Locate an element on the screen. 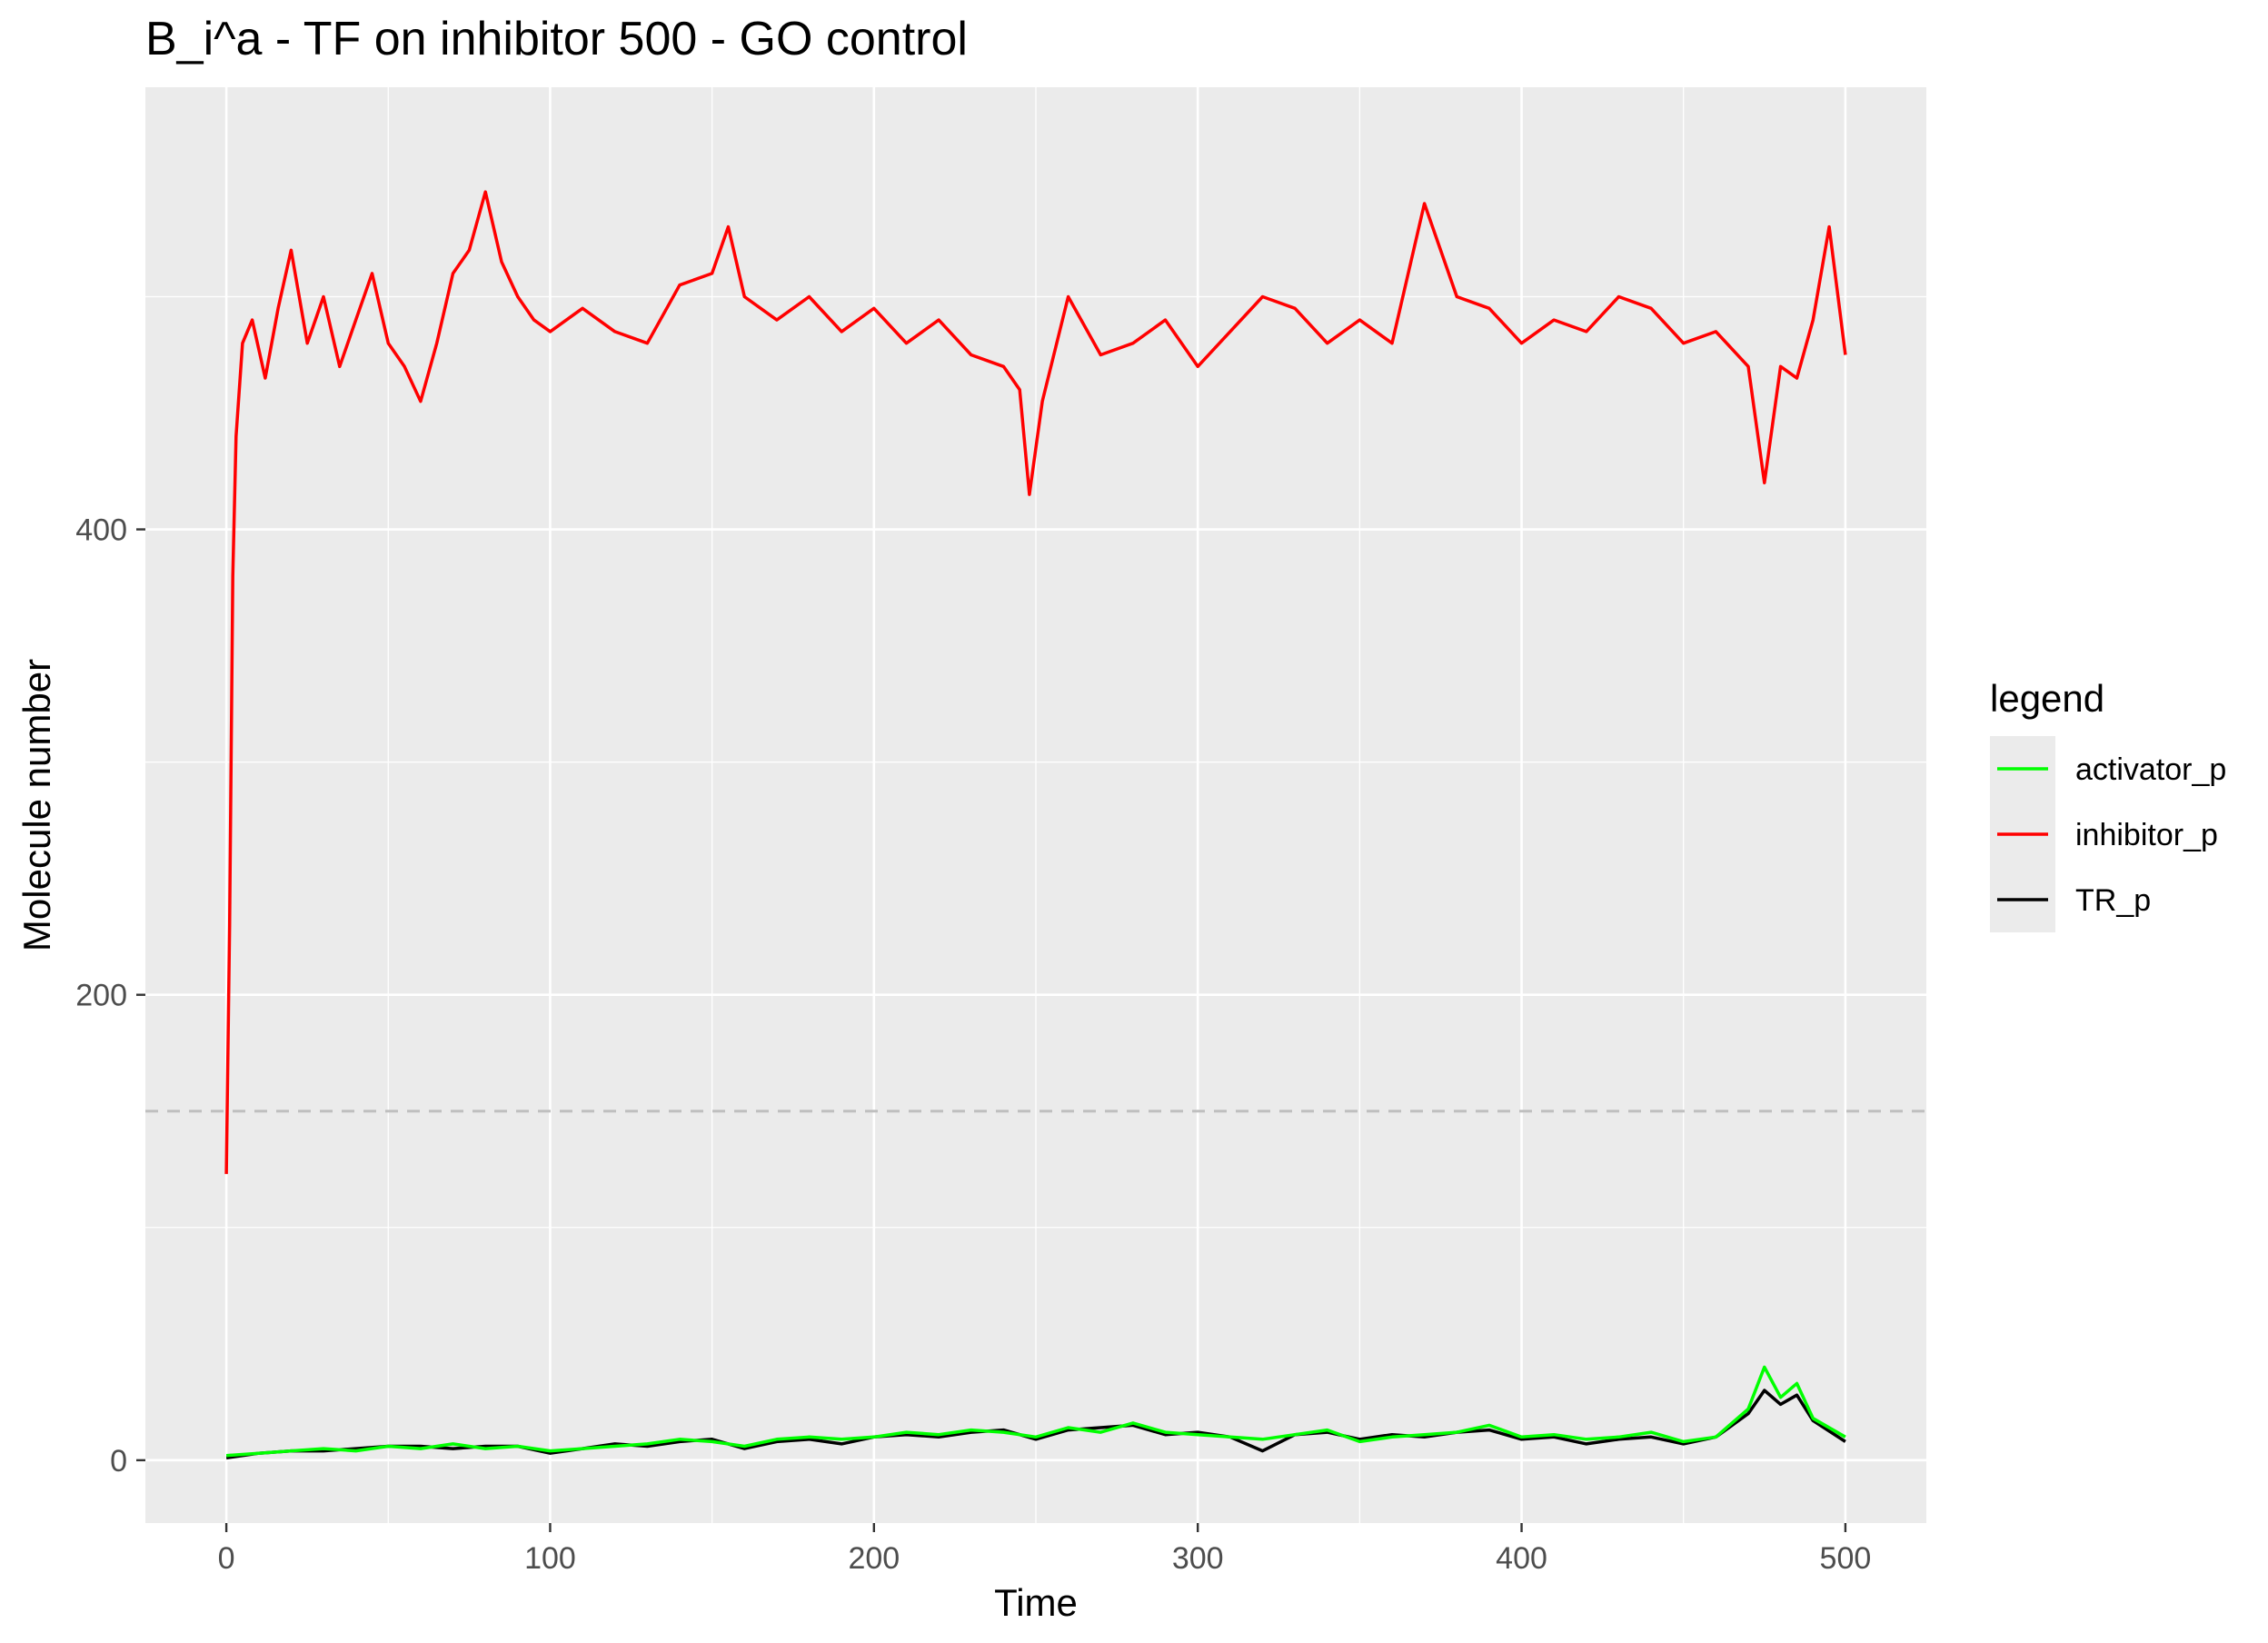 This screenshot has width=2268, height=1643. legend-label-activator_p: activator_p is located at coordinates (2150, 769).